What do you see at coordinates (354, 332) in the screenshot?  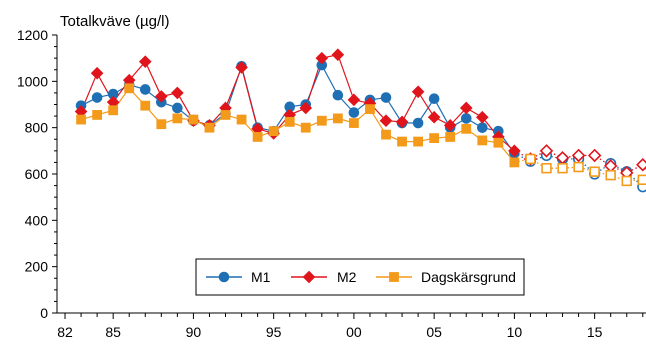 I see `x-tick-label: 00` at bounding box center [354, 332].